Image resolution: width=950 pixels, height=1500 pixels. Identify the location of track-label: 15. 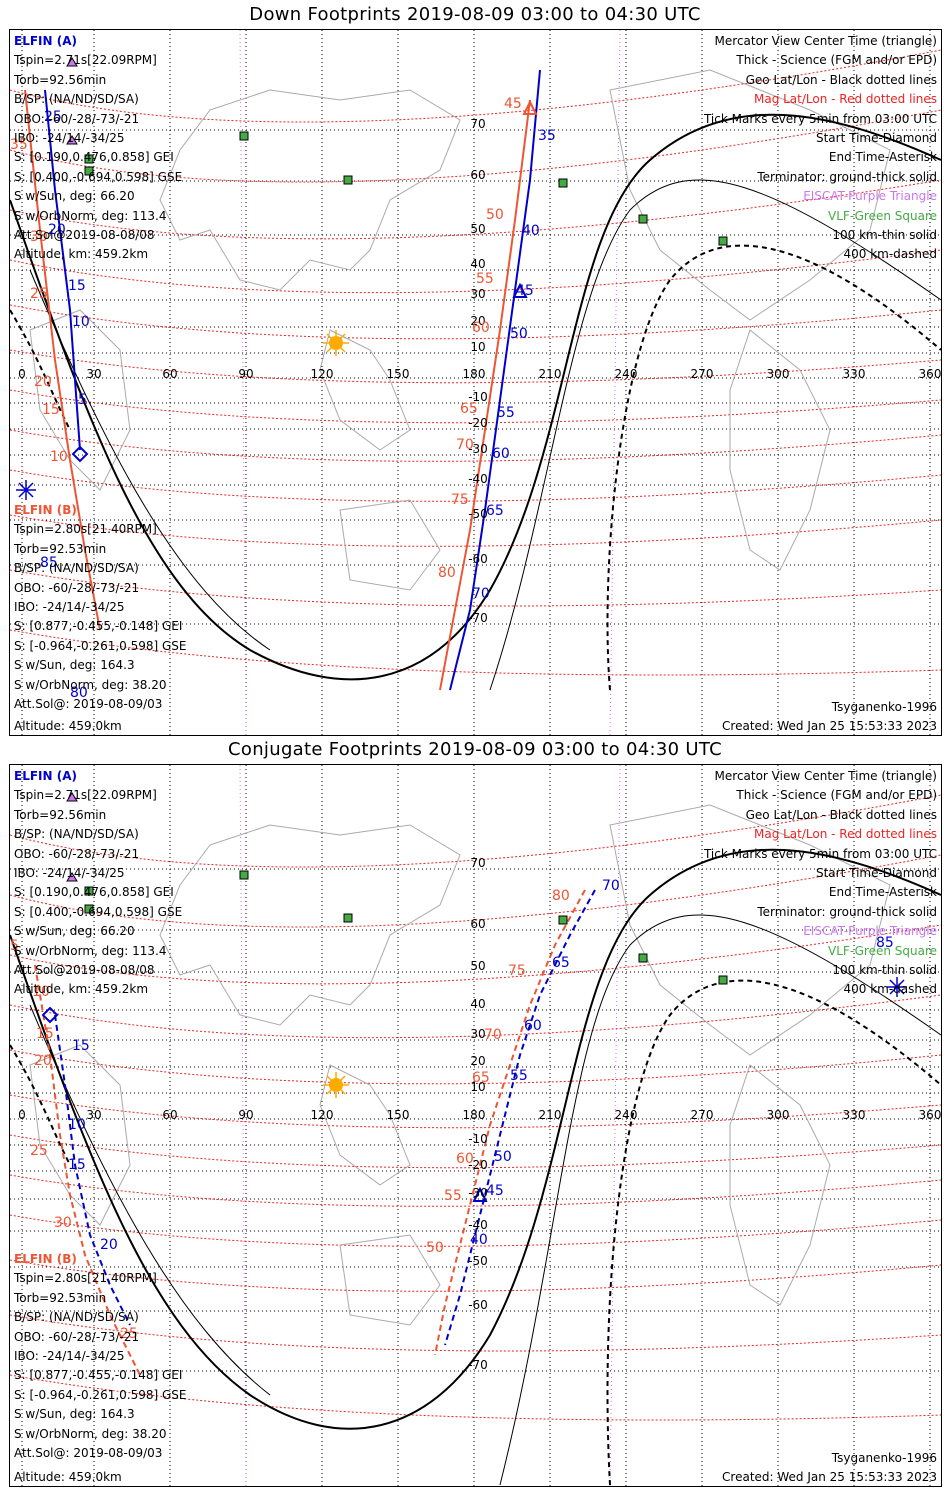
(81, 1046).